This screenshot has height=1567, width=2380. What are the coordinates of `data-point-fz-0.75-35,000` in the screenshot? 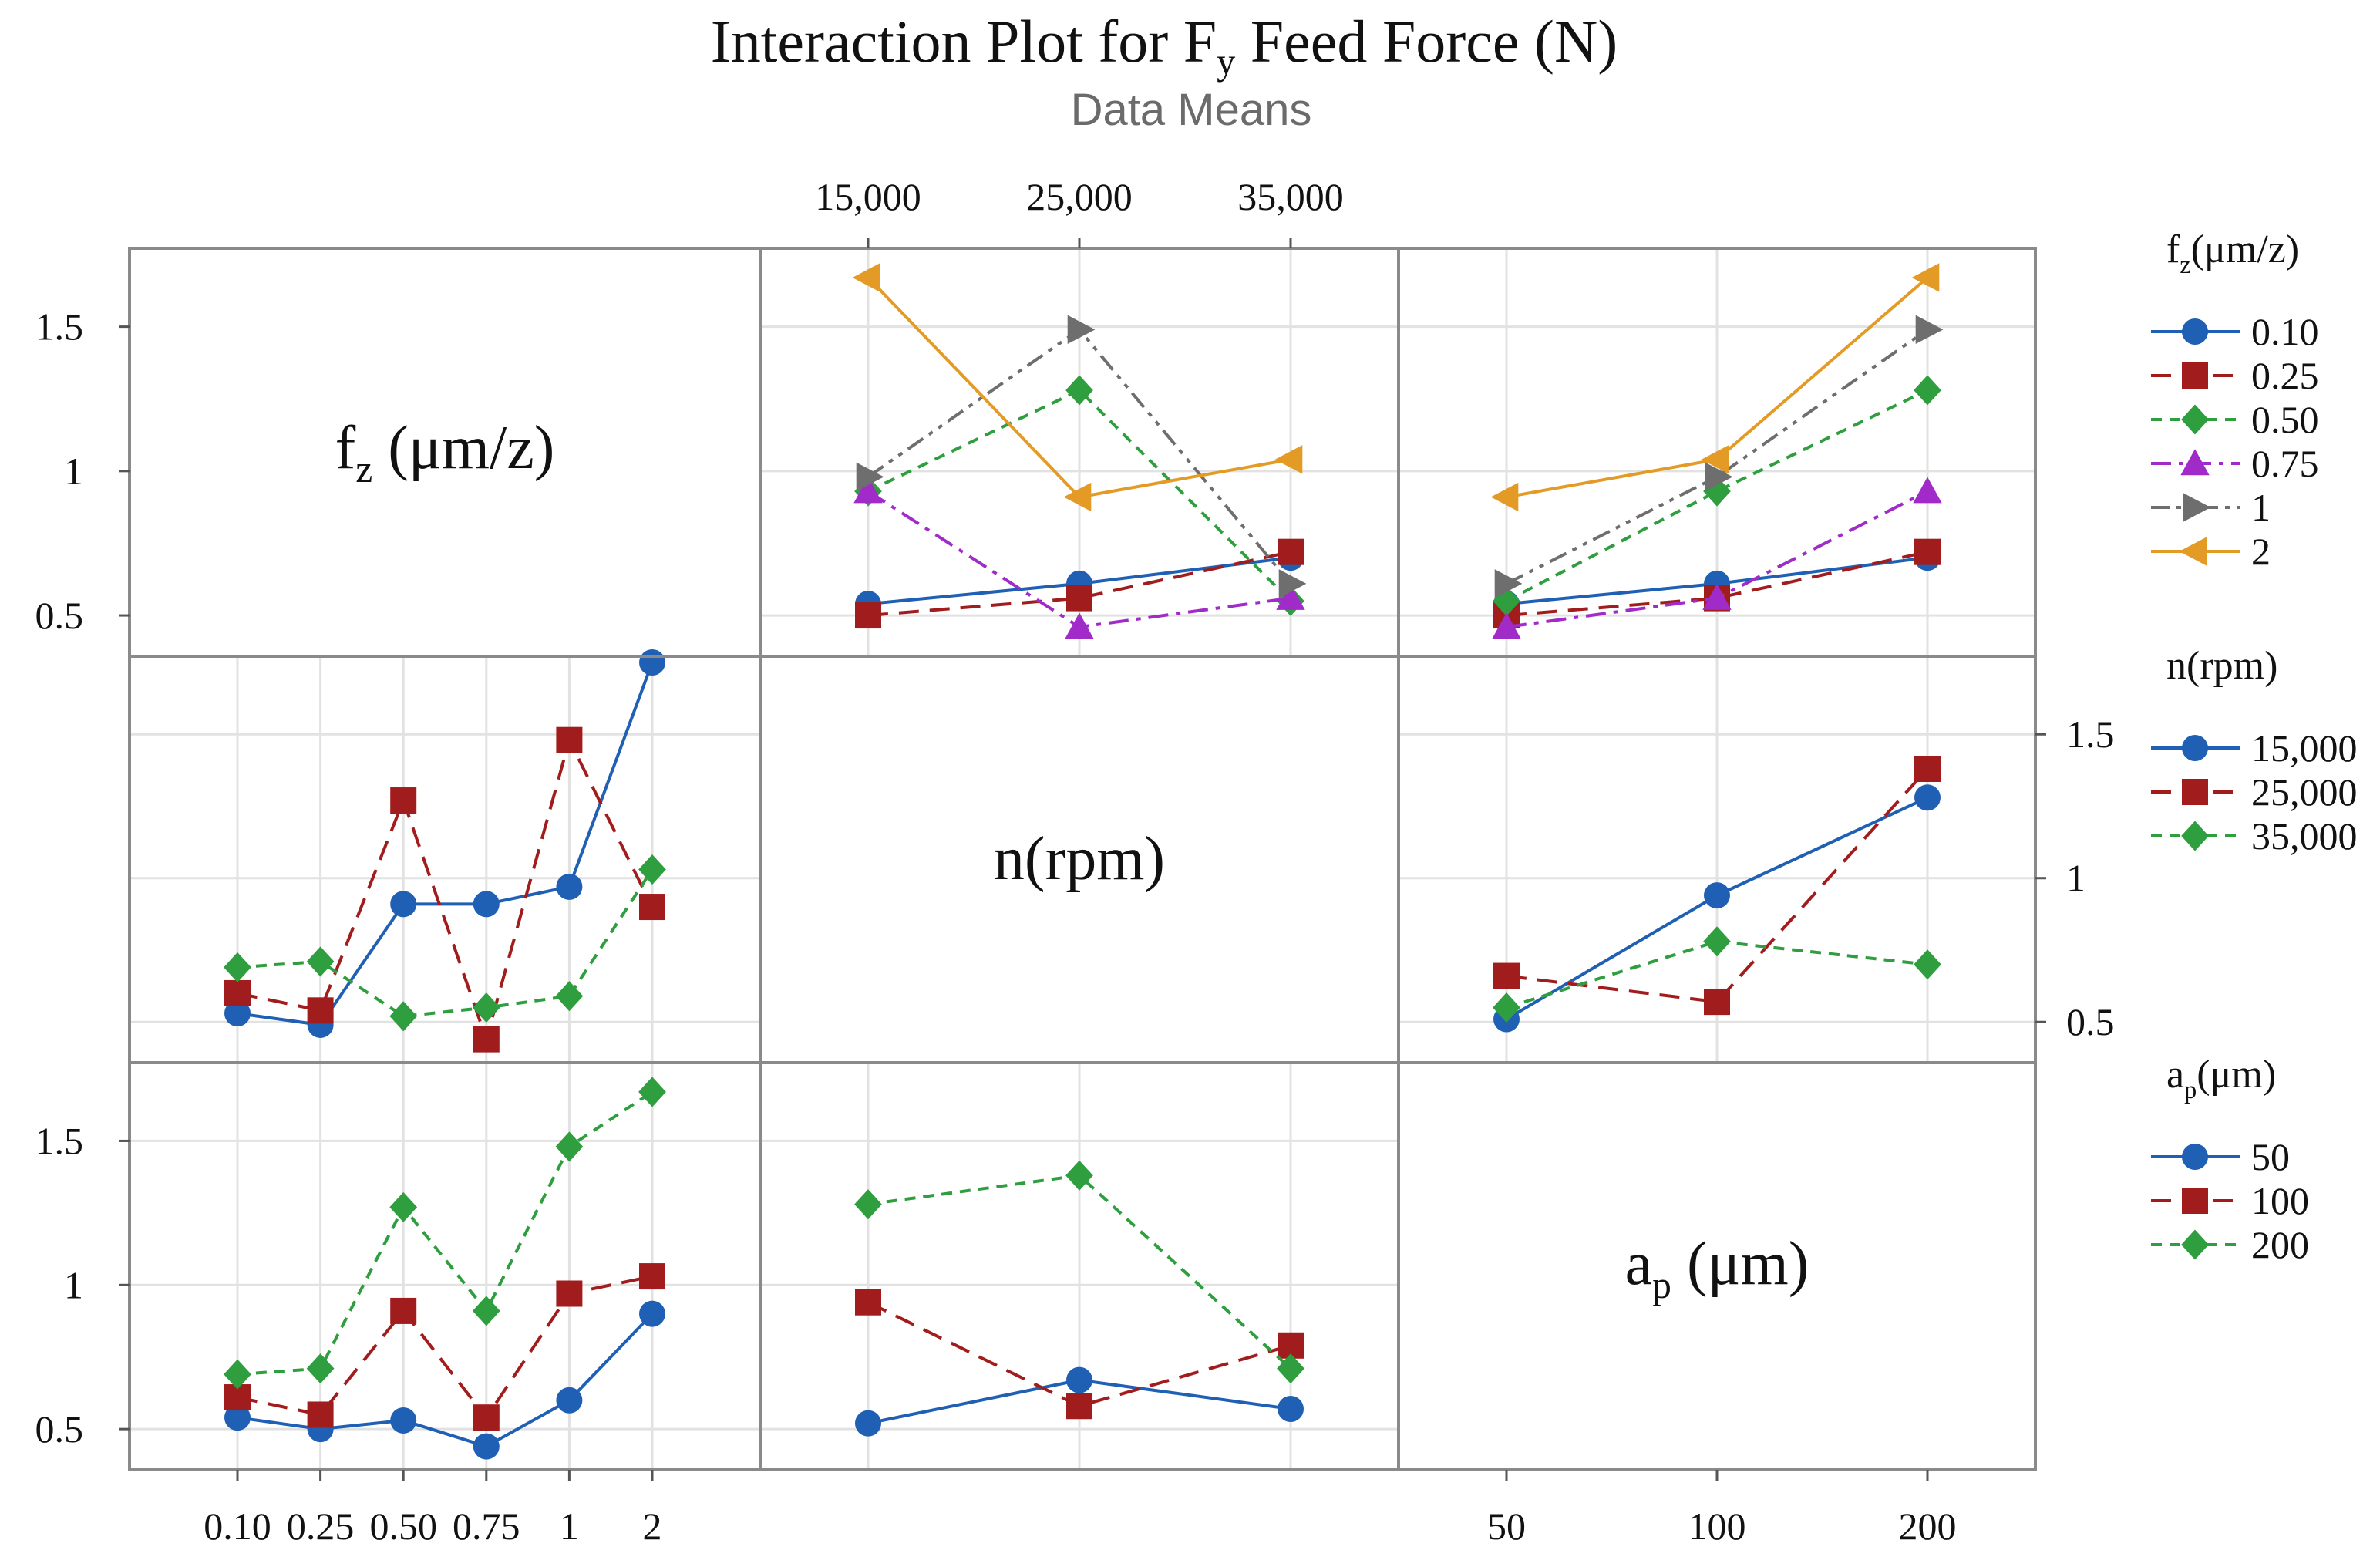 It's located at (1290, 596).